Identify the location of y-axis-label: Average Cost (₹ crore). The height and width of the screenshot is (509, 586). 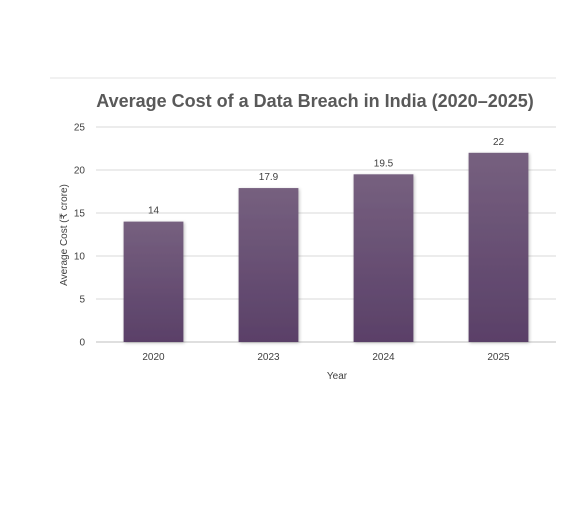
(64, 235).